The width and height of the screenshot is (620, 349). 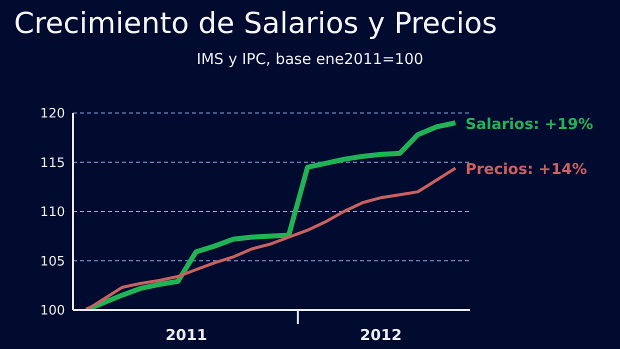 I want to click on y-tick-label: 120, so click(x=52, y=114).